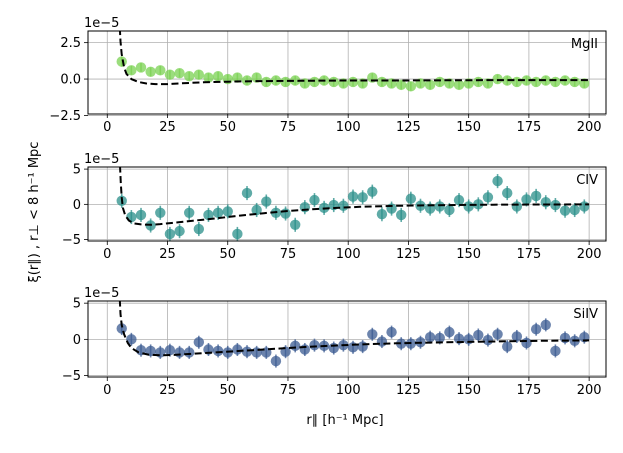 The image size is (623, 453). What do you see at coordinates (468, 254) in the screenshot?
I see `x-tick-label: 150` at bounding box center [468, 254].